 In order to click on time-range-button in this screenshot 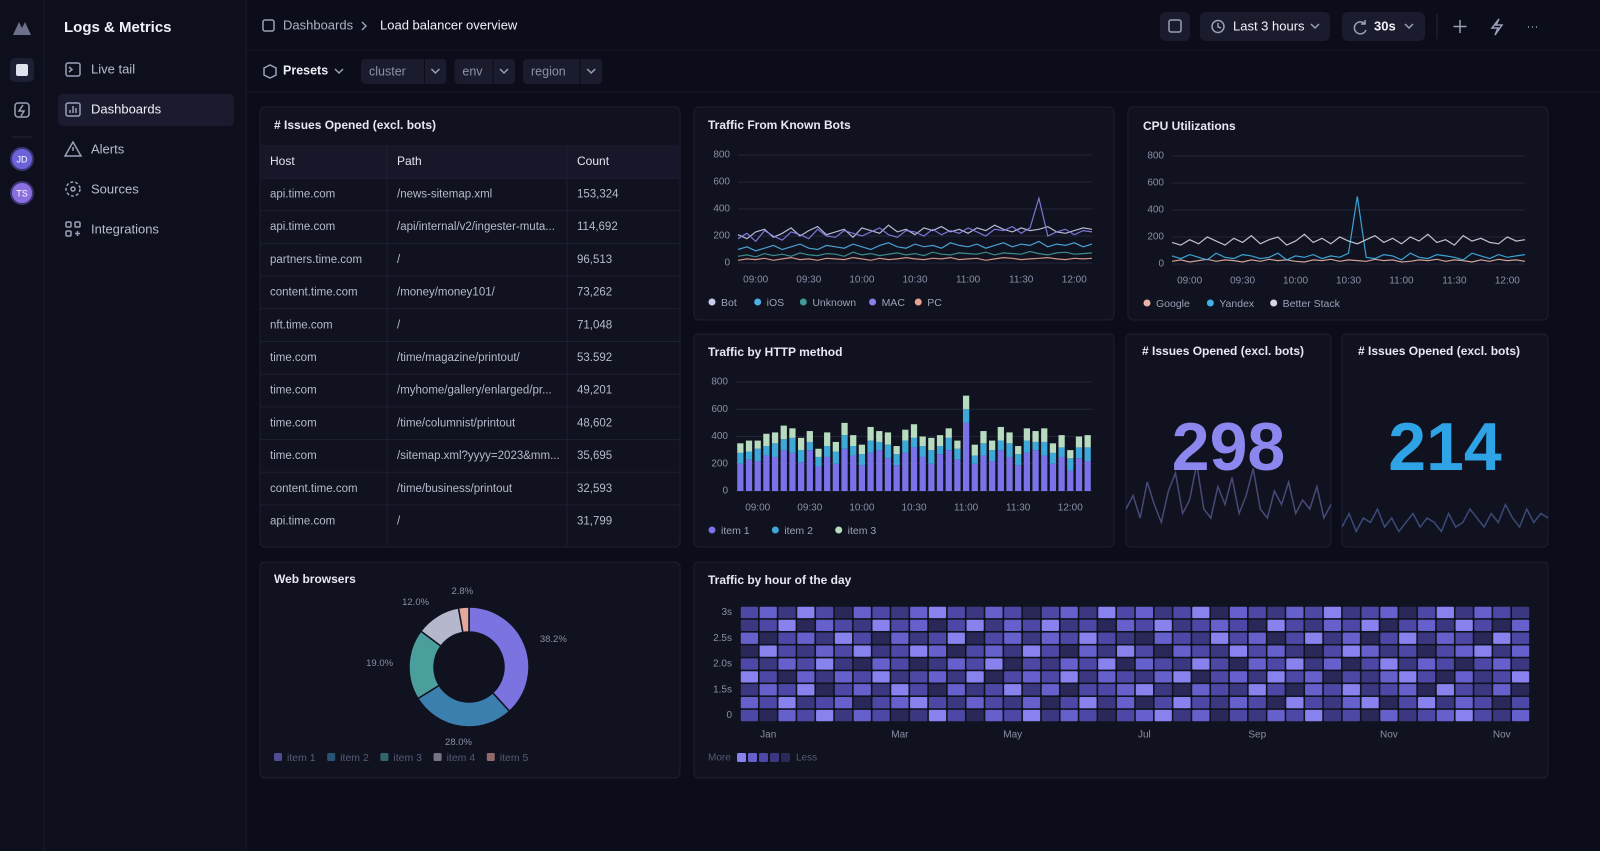, I will do `click(1265, 26)`.